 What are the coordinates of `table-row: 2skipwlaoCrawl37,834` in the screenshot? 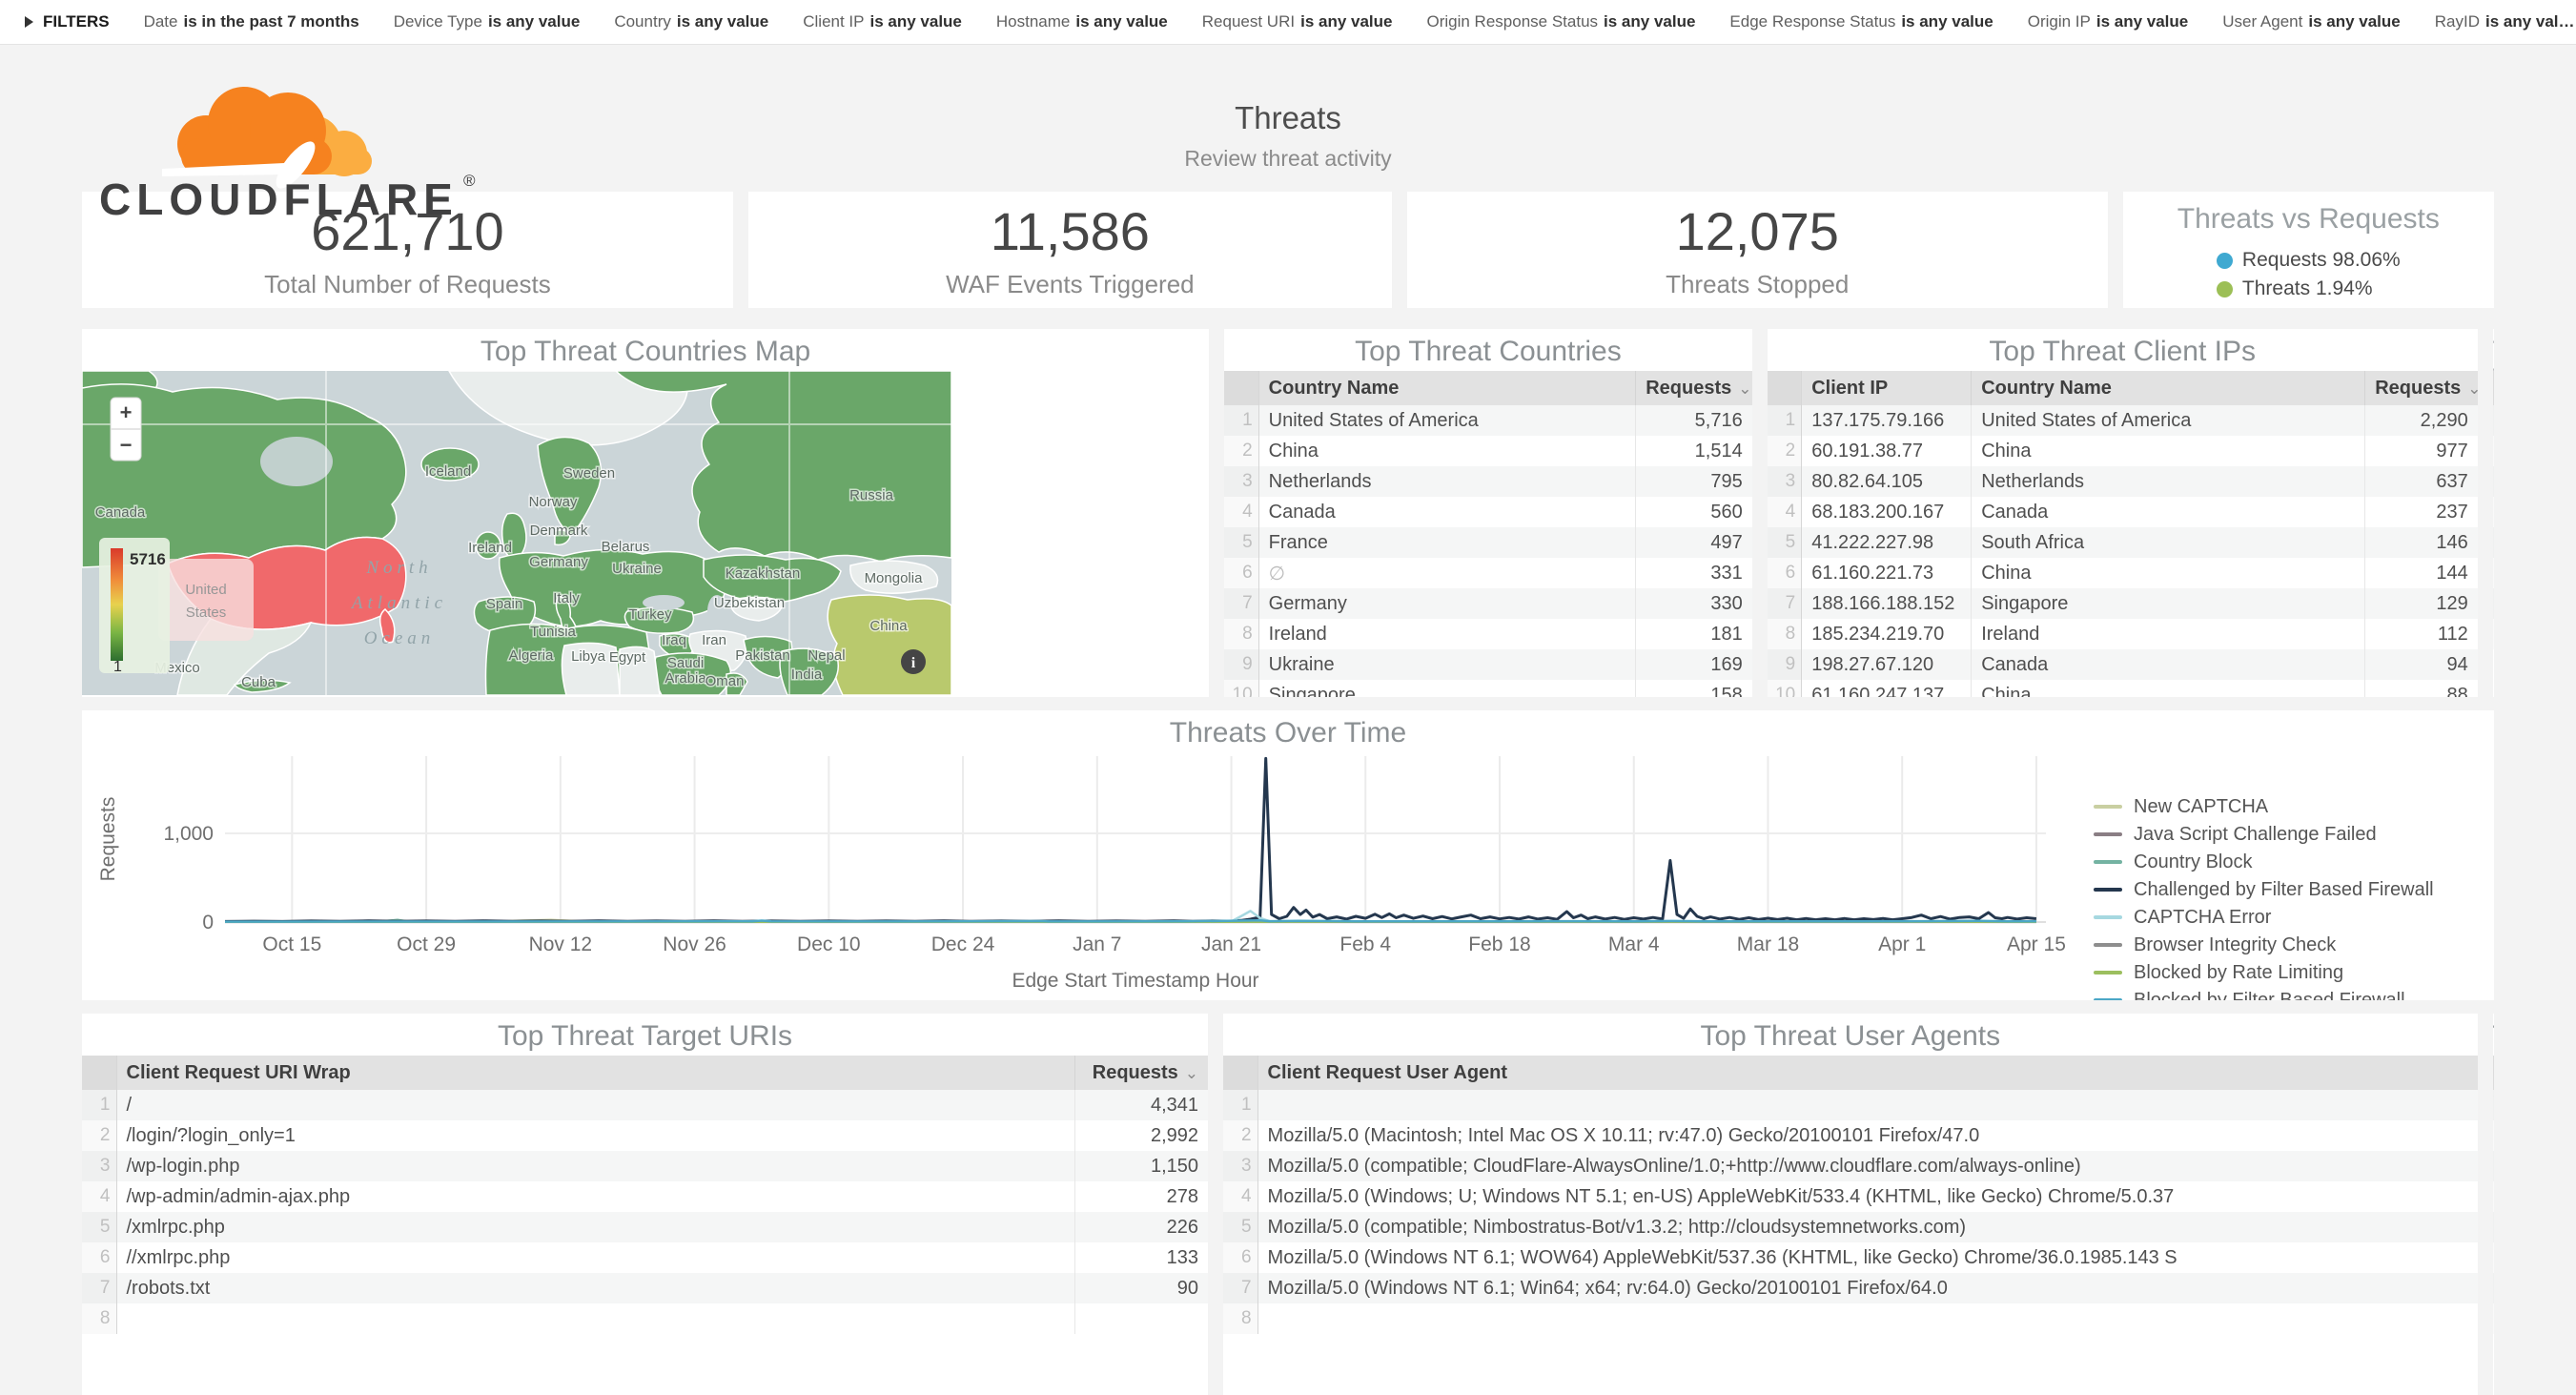 It's located at (2494, 1135).